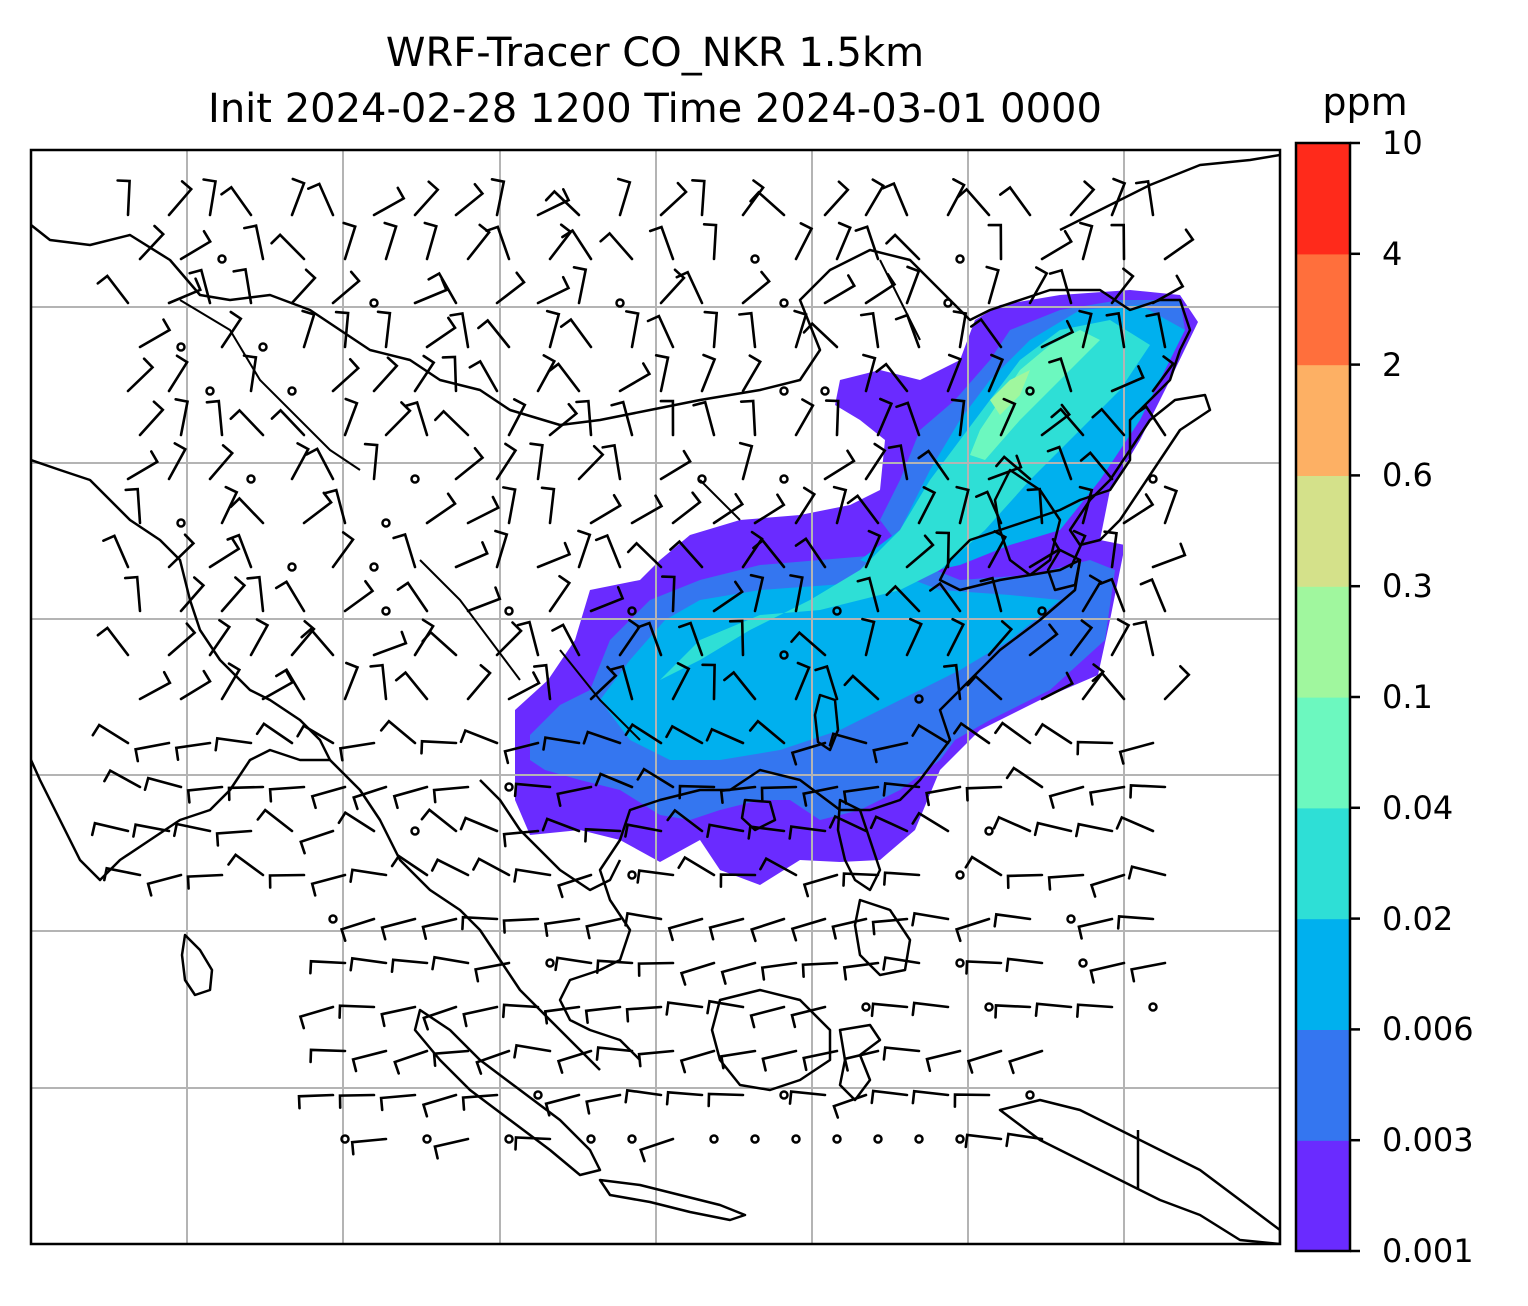 The height and width of the screenshot is (1306, 1528). What do you see at coordinates (1407, 586) in the screenshot?
I see `colorbar-tick-label: 0.3` at bounding box center [1407, 586].